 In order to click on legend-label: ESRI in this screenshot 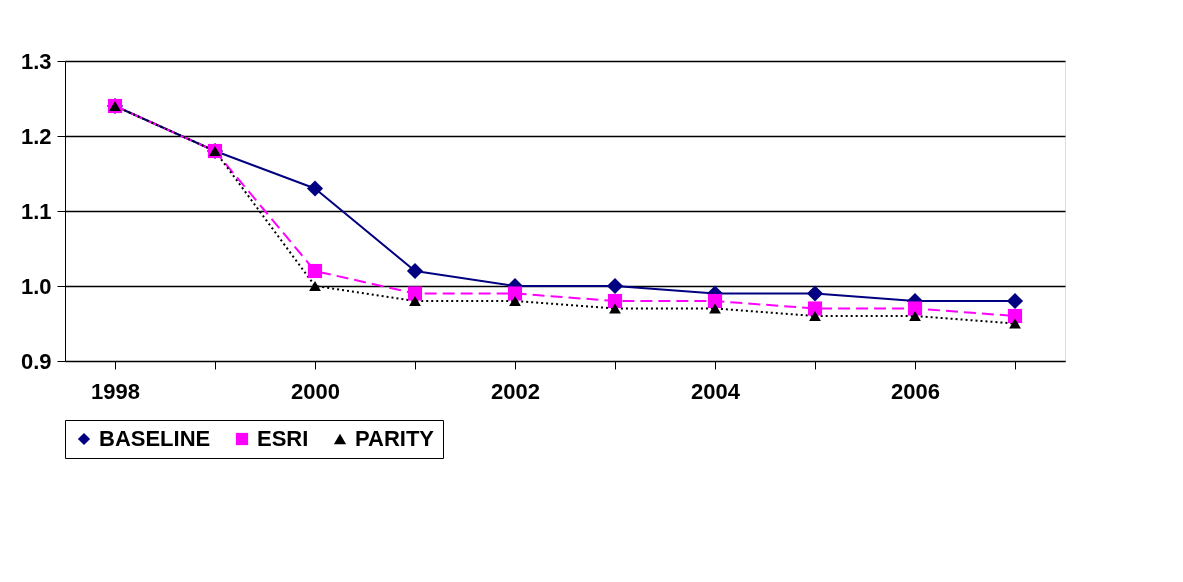, I will do `click(283, 438)`.